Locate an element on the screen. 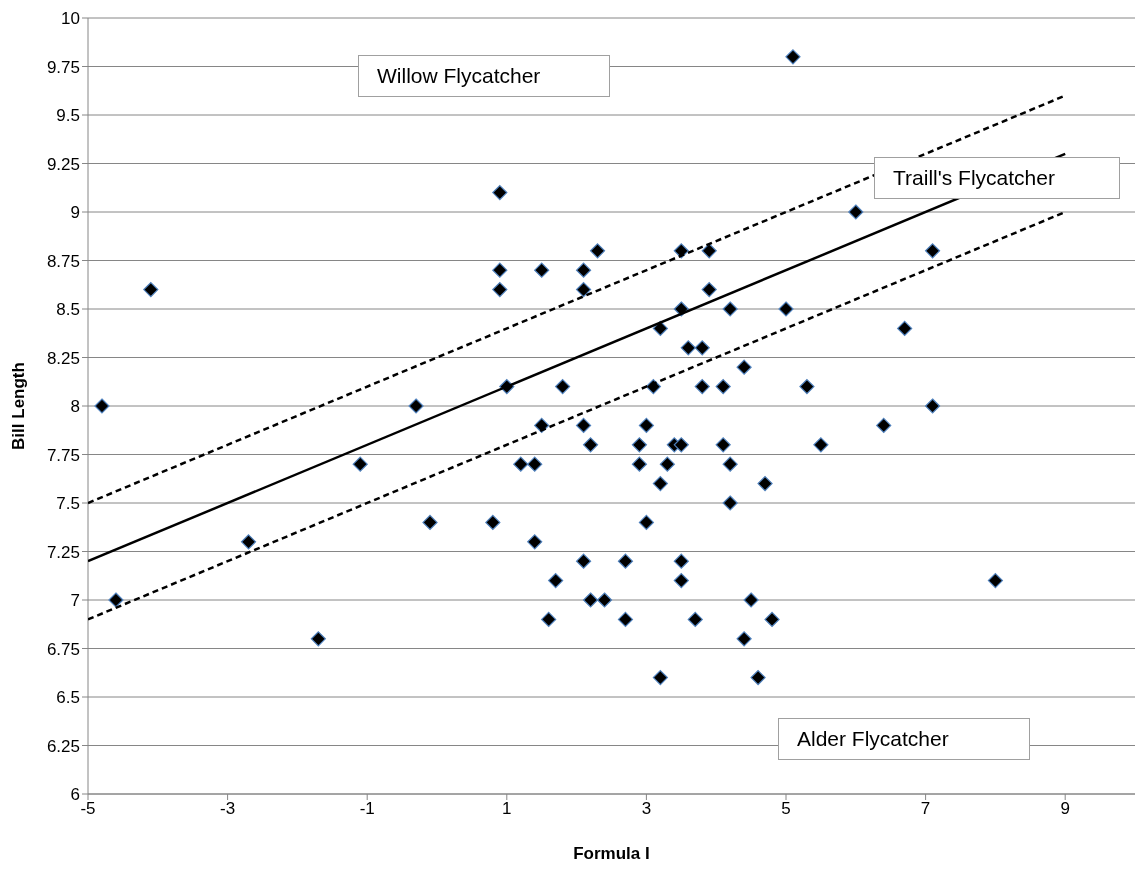  x-tick-label: 5 is located at coordinates (786, 809).